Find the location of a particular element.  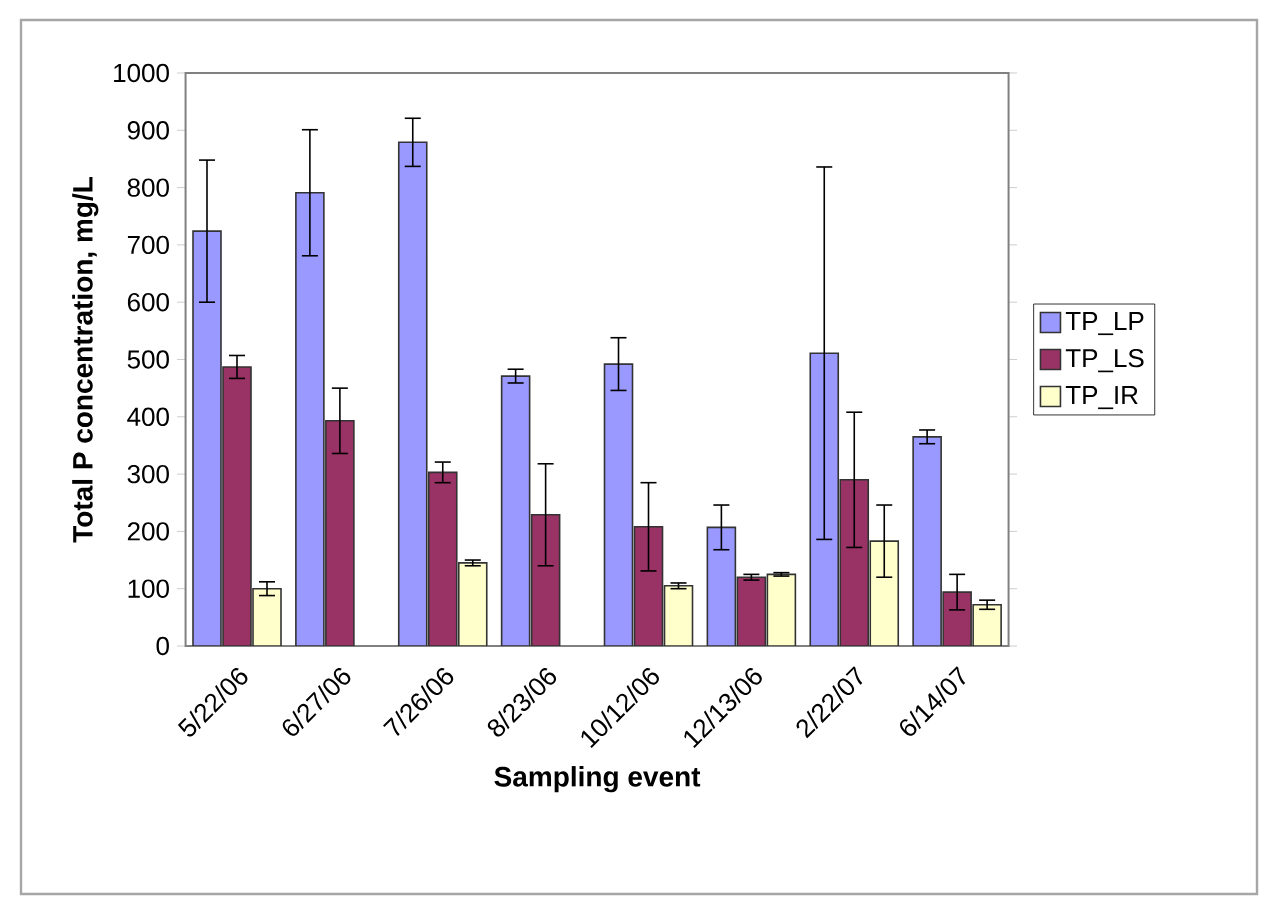

y-tick-label: 900 is located at coordinates (148, 130).